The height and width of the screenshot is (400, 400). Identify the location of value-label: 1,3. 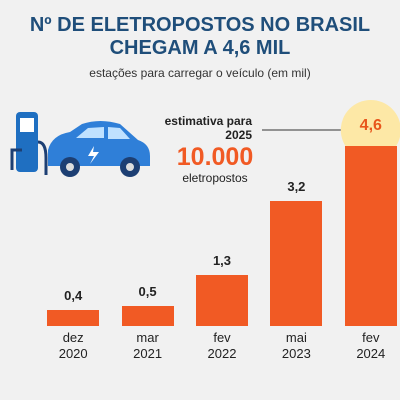
(222, 261).